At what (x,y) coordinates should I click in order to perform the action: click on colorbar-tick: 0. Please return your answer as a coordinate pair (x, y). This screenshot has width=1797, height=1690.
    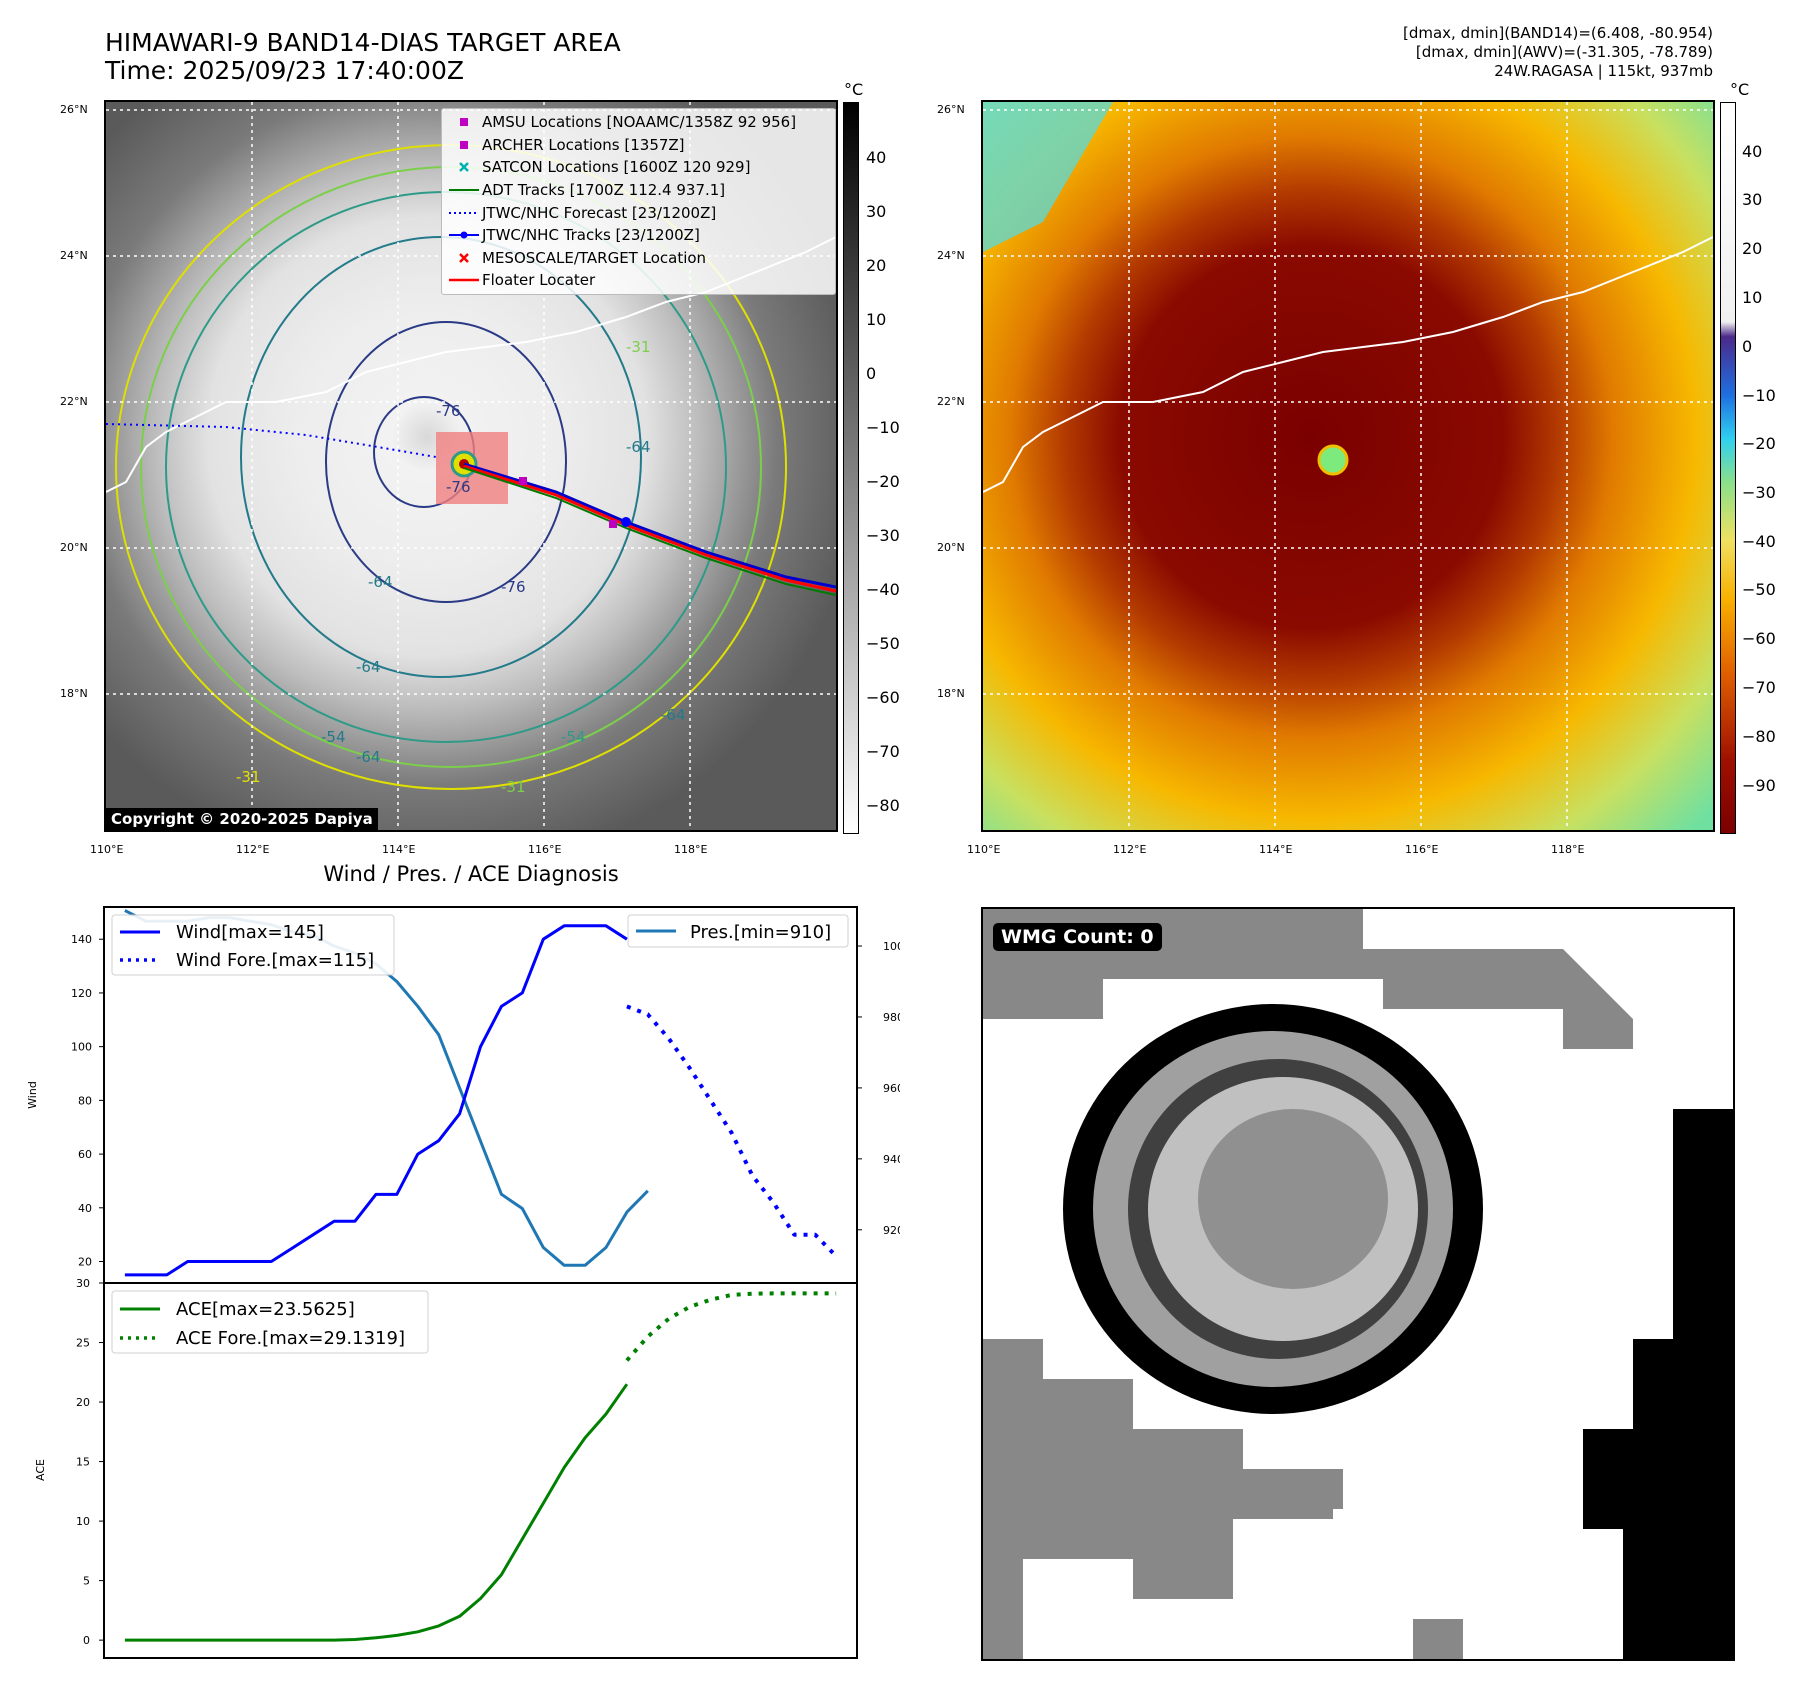
    Looking at the image, I should click on (1747, 346).